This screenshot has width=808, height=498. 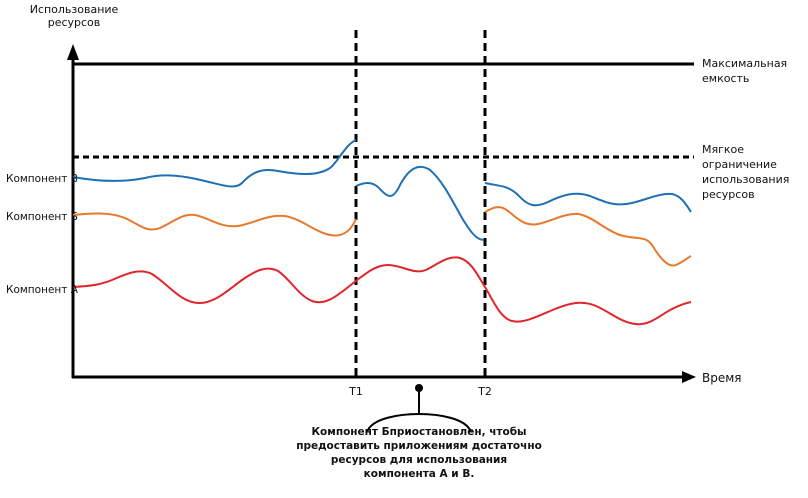 What do you see at coordinates (356, 391) in the screenshot?
I see `t1-label: T1` at bounding box center [356, 391].